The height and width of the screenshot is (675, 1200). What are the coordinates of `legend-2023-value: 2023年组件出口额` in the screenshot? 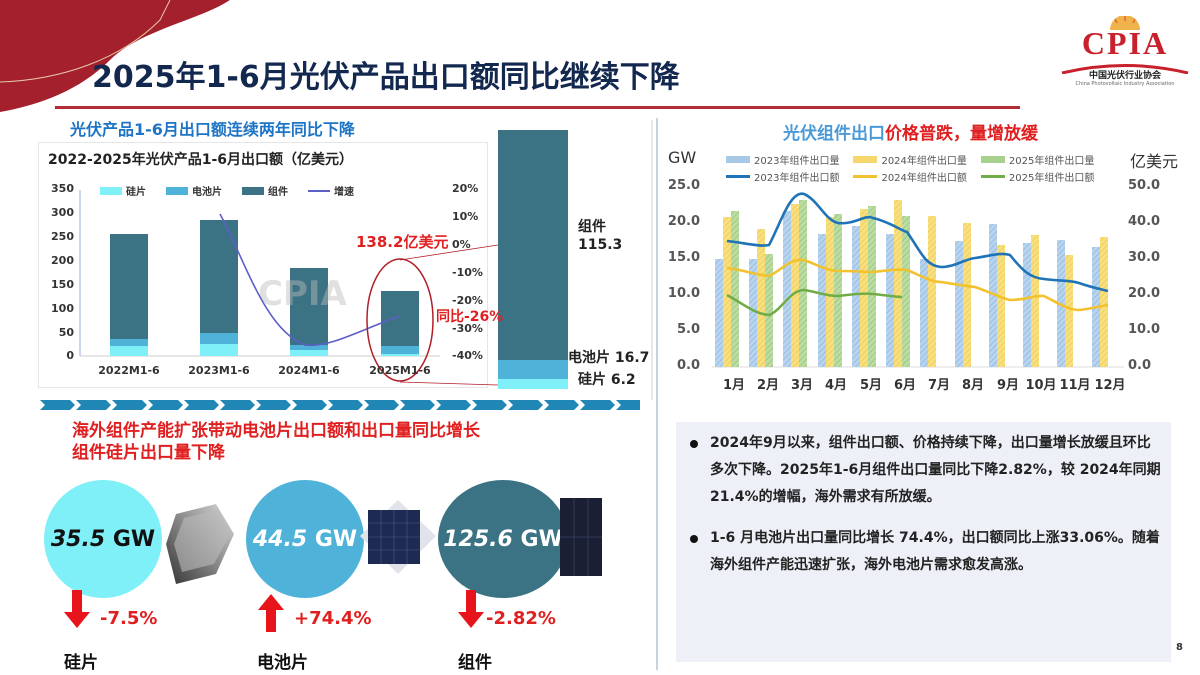 It's located at (782, 176).